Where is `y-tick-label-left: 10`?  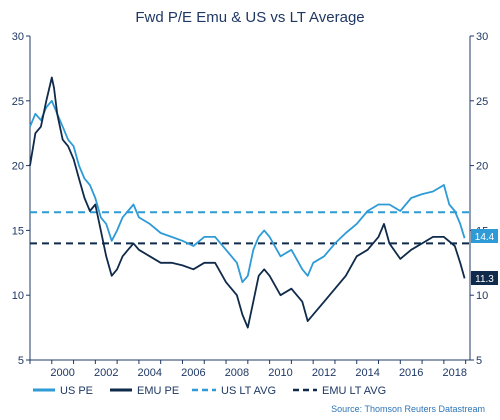
y-tick-label-left: 10 is located at coordinates (18, 296).